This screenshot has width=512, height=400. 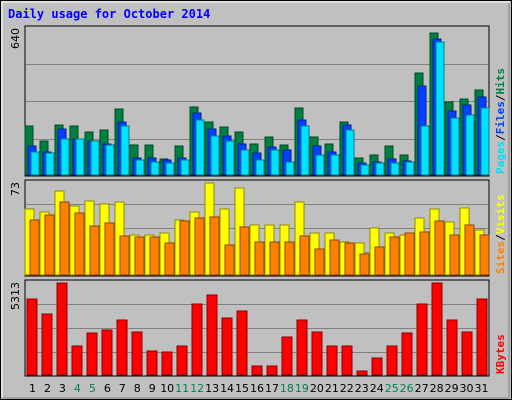 What do you see at coordinates (500, 81) in the screenshot?
I see `legend-hits-label: Hits` at bounding box center [500, 81].